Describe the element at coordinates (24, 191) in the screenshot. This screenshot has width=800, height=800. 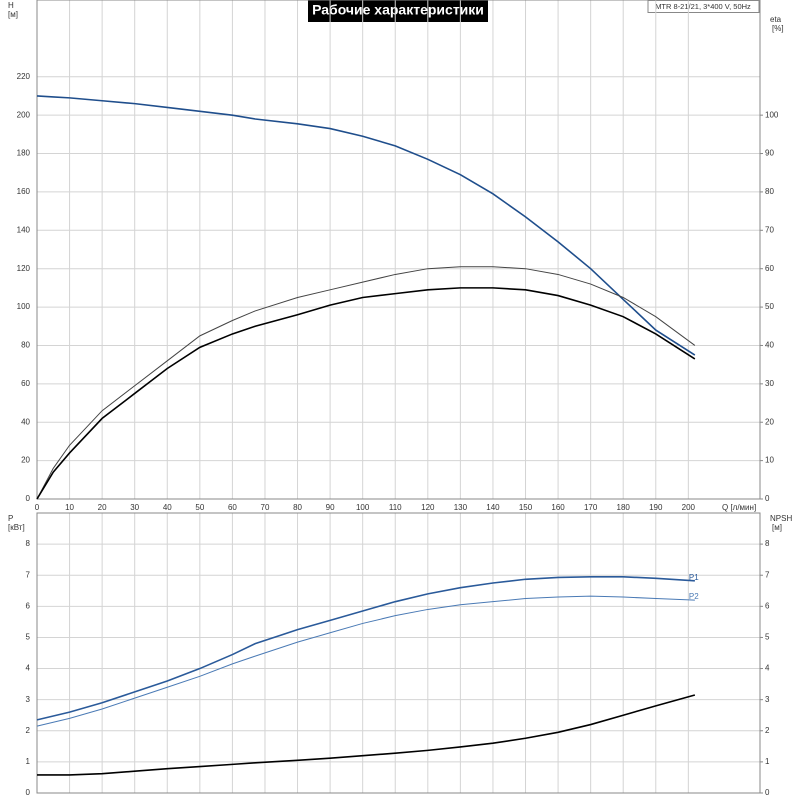
I see `y-tick-label: 160` at that location.